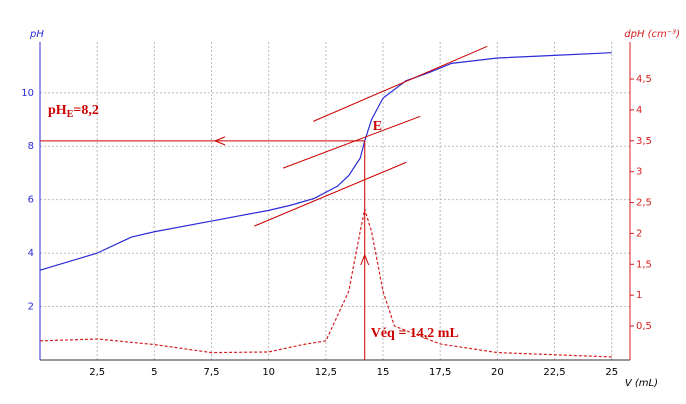 Image resolution: width=686 pixels, height=404 pixels. Describe the element at coordinates (644, 79) in the screenshot. I see `y2-tick-label: 4,5` at that location.